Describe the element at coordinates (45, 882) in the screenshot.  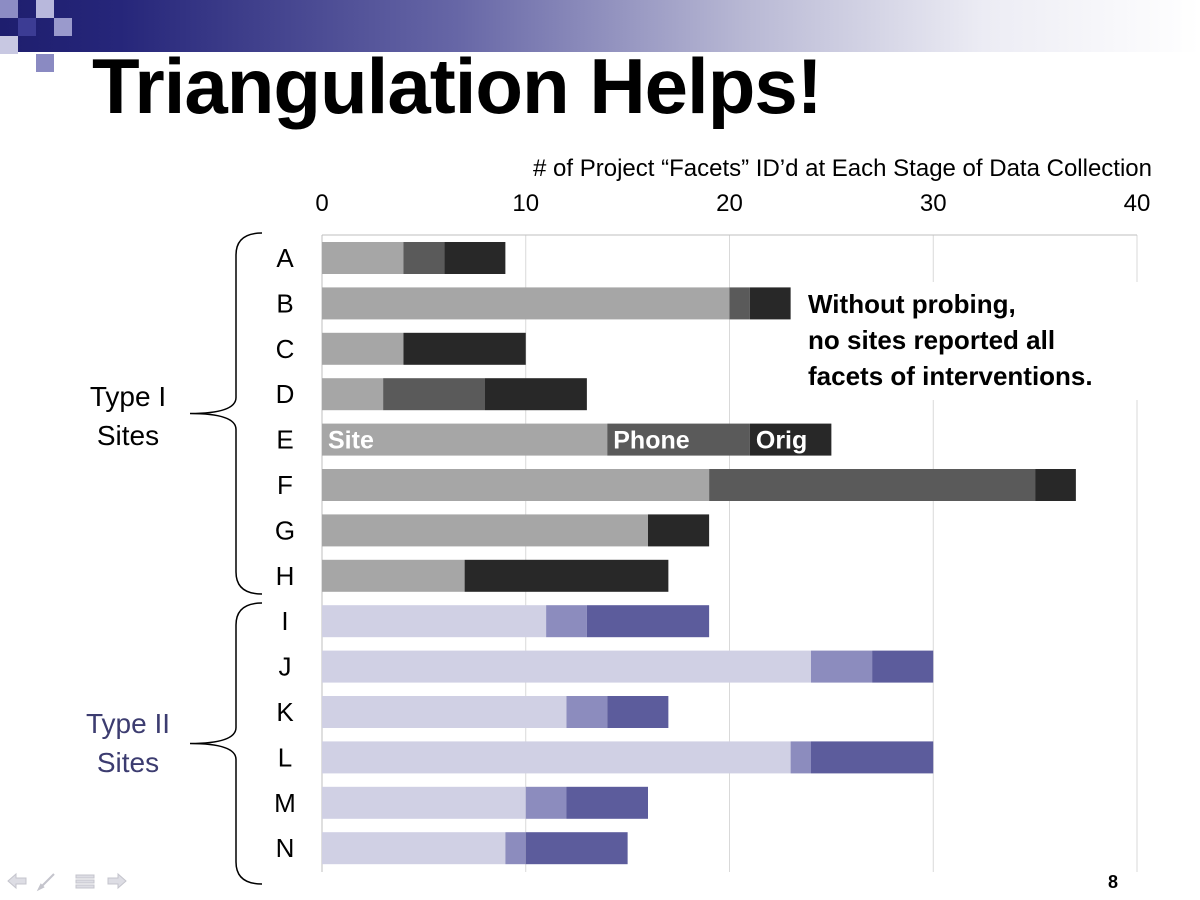
I see `pen-icon` at that location.